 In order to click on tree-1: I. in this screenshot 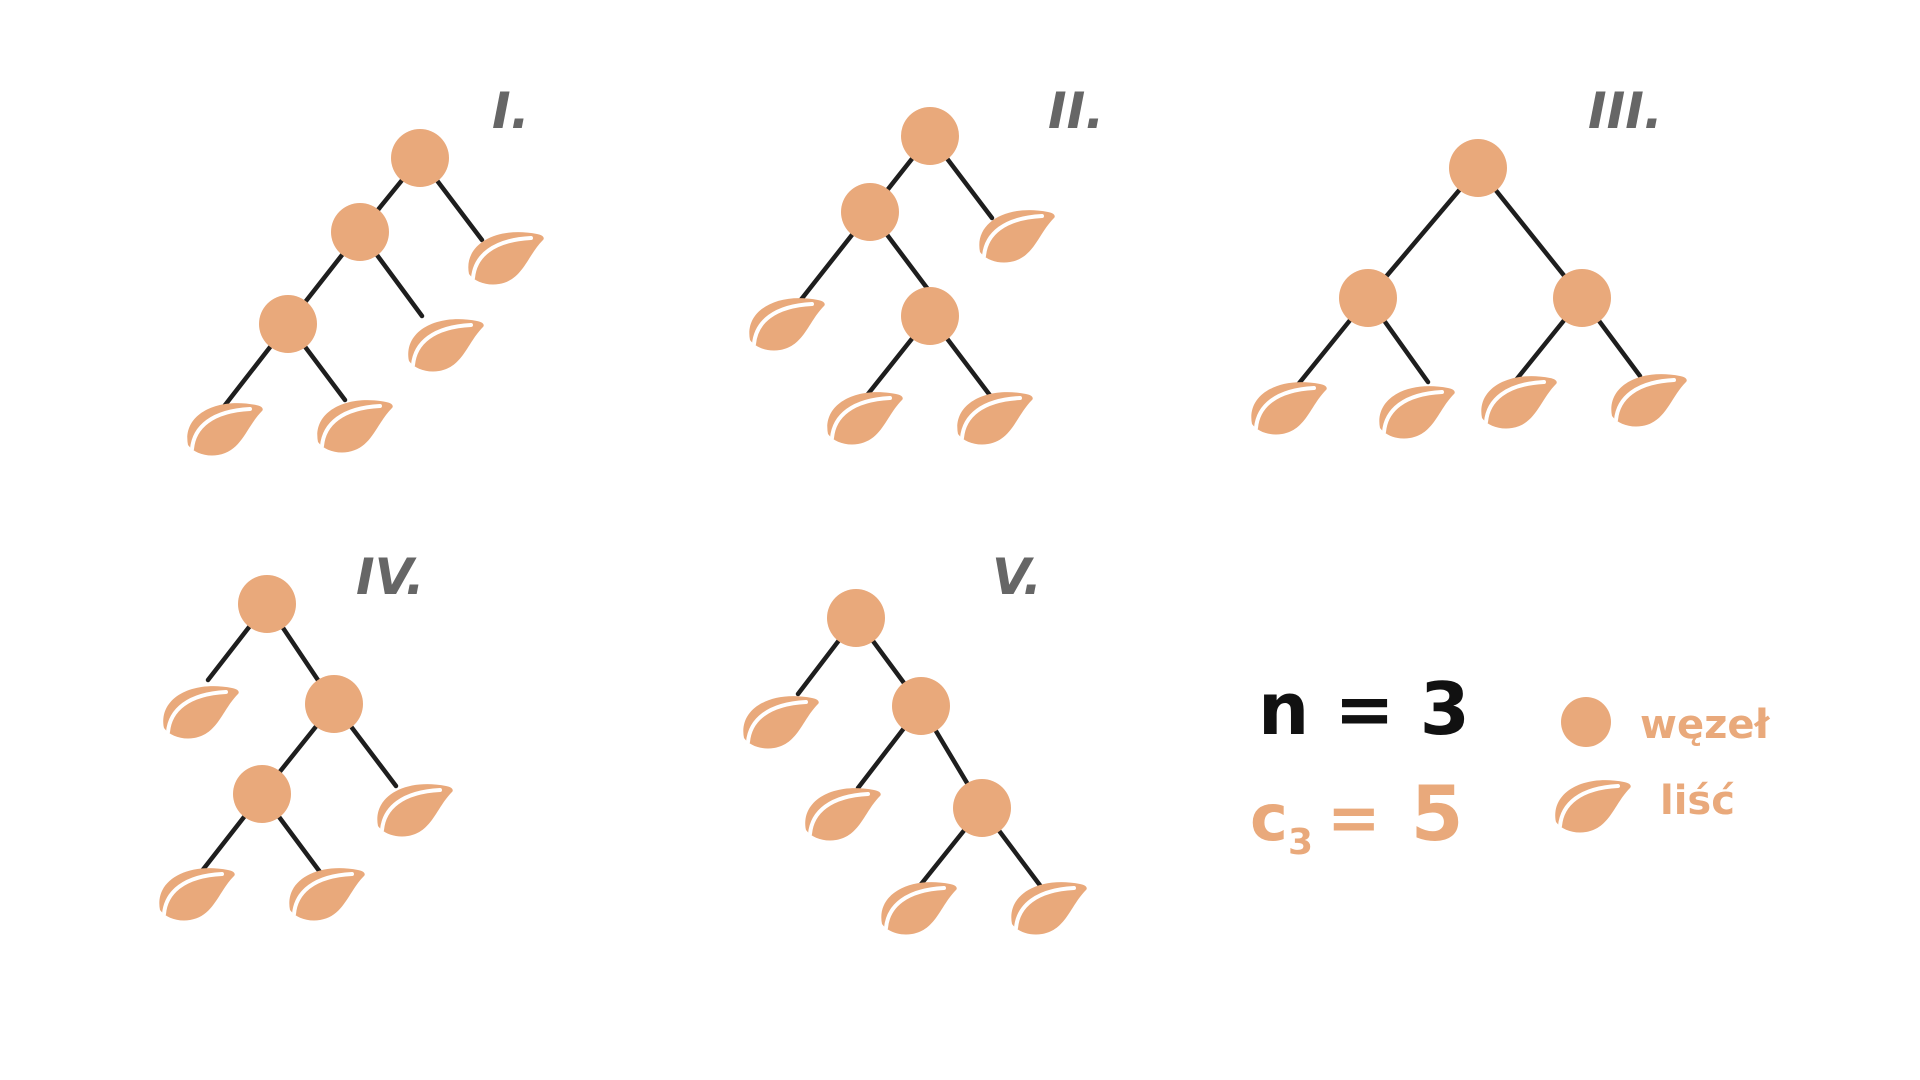, I will do `click(365, 270)`.